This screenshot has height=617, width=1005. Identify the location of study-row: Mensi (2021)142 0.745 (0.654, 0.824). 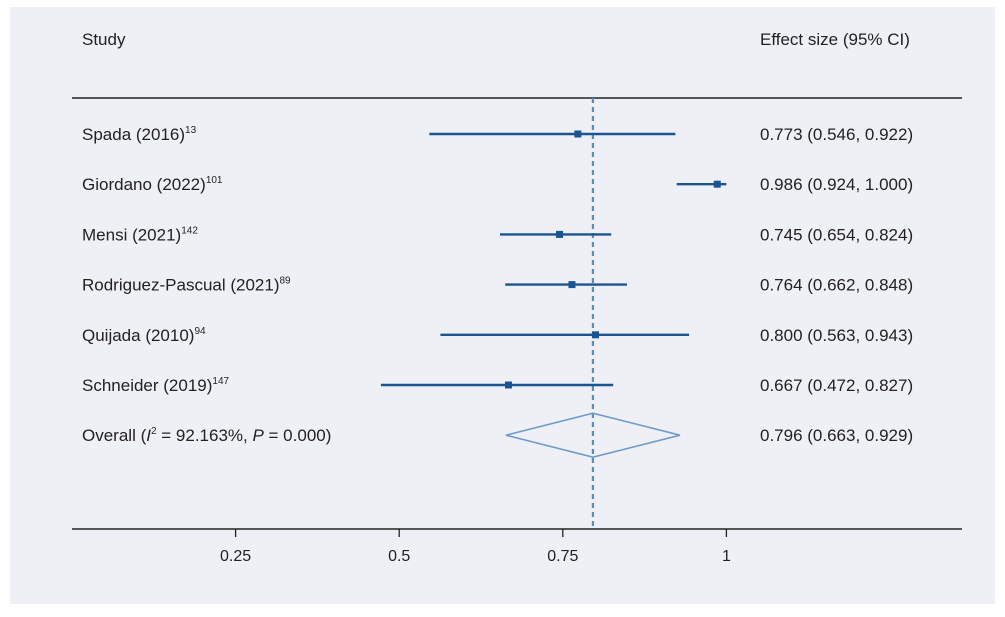
(497, 234).